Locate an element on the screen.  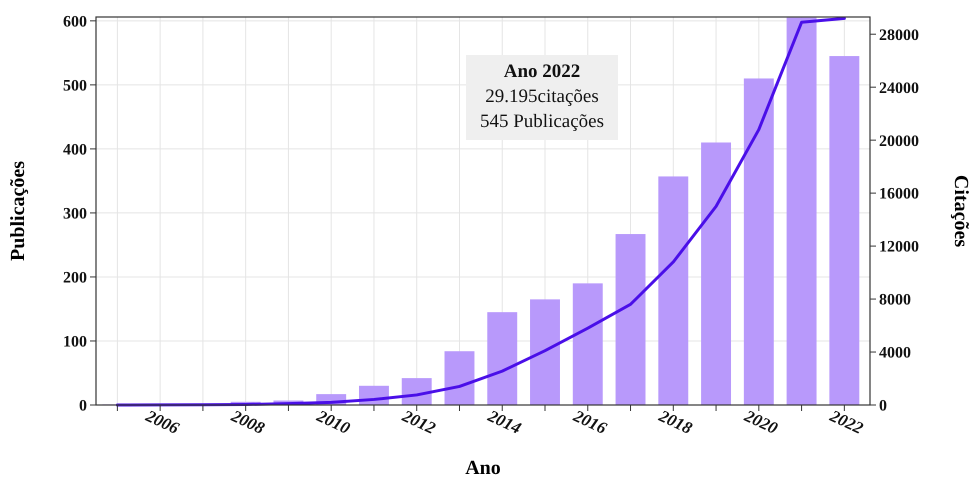
x-tick-label: 2006 is located at coordinates (162, 422).